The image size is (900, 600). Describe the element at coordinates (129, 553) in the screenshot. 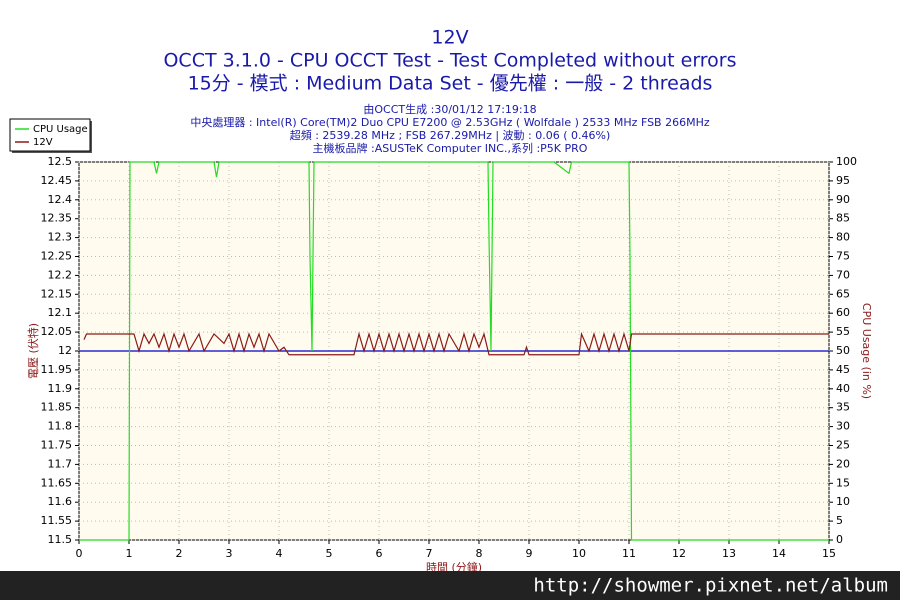

I see `x-tick-label: 1` at that location.